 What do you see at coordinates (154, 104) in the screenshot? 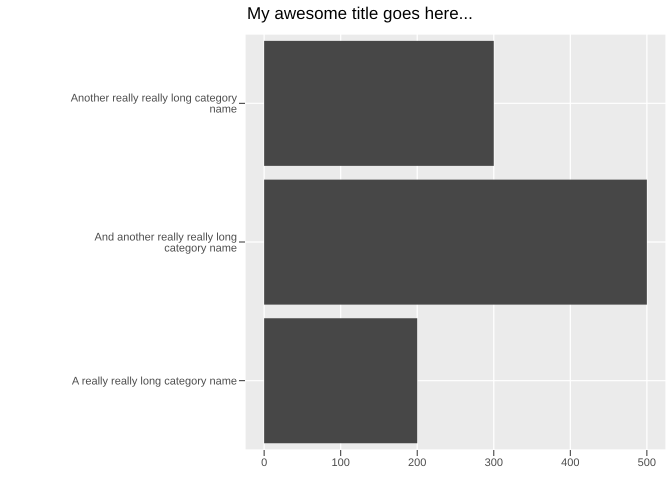
I see `y-tick-label: Another really really long category name` at bounding box center [154, 104].